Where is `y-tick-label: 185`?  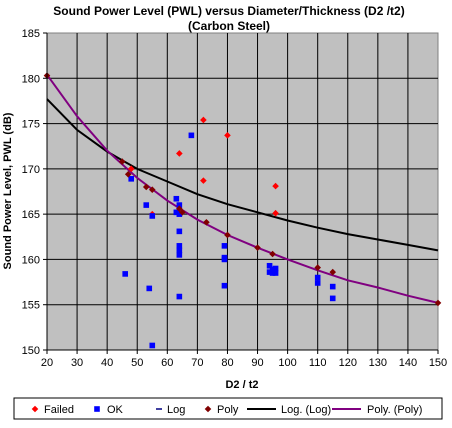 y-tick-label: 185 is located at coordinates (31, 34).